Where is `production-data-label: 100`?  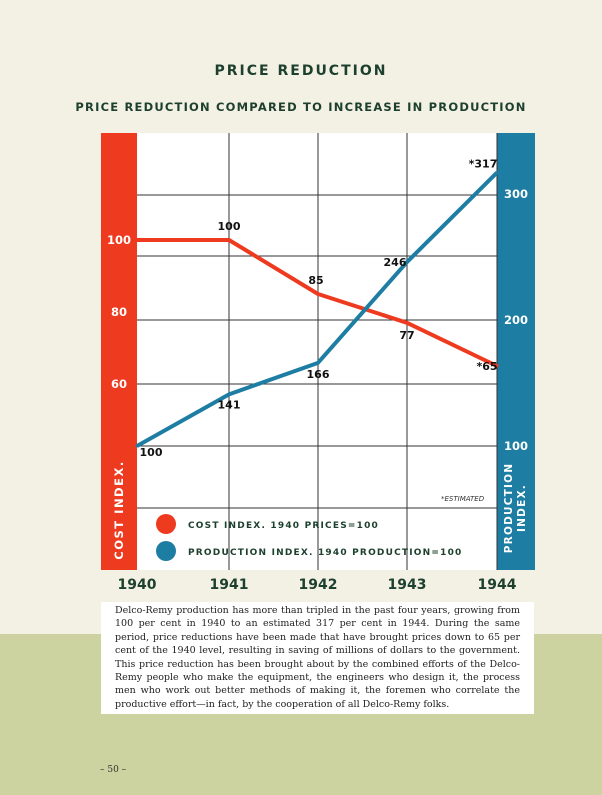 production-data-label: 100 is located at coordinates (151, 452).